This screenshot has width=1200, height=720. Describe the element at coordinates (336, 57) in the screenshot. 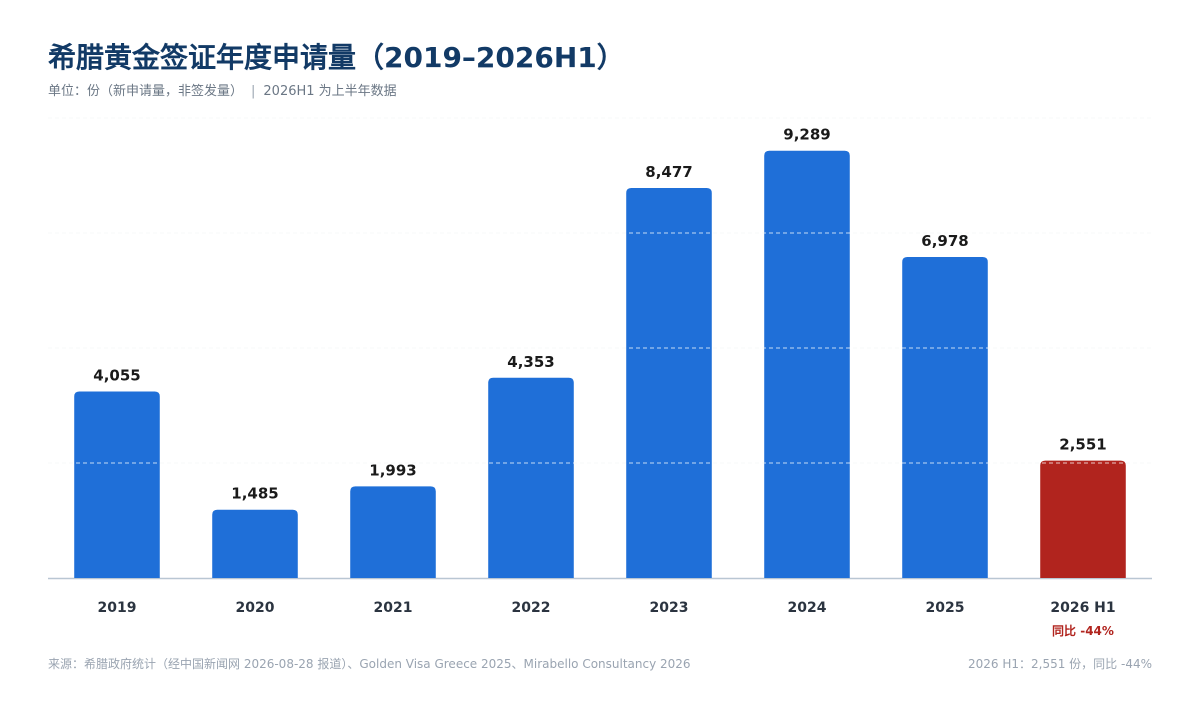

I see `chart-title: 希腊黄金签证年度申请量（2019–2026H1）` at that location.